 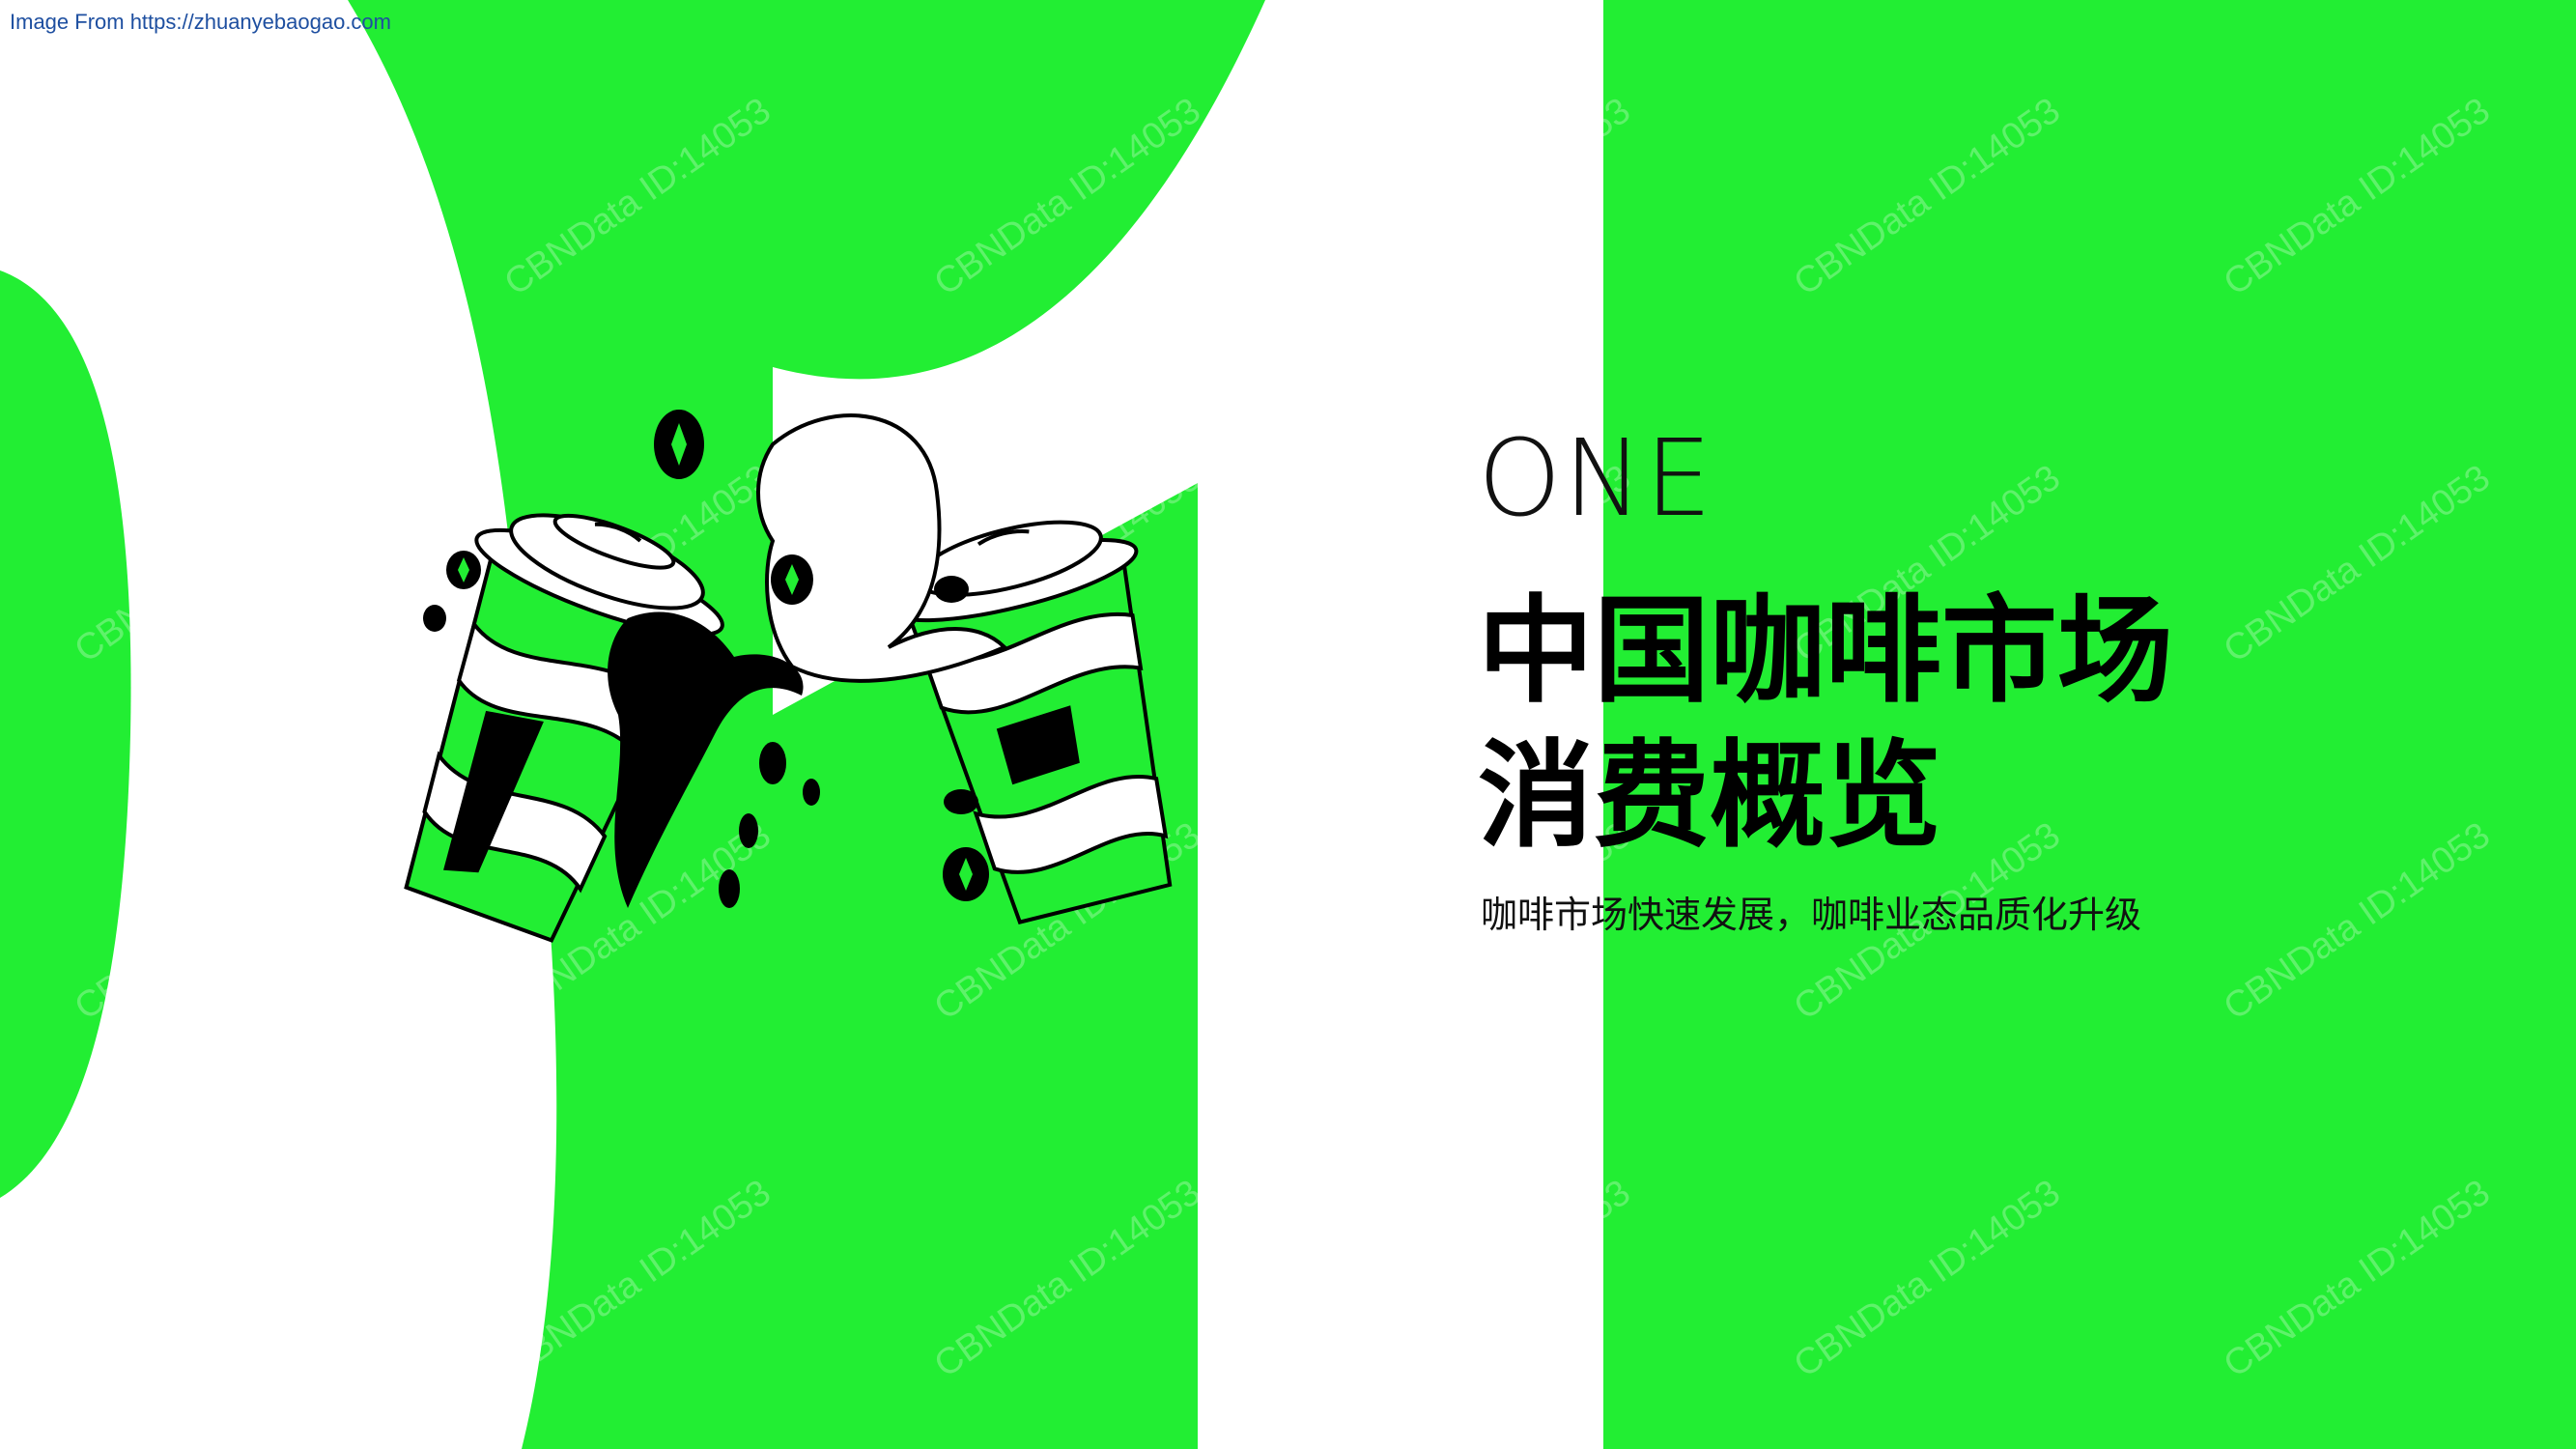 What do you see at coordinates (65, 734) in the screenshot?
I see `left-green-sliver` at bounding box center [65, 734].